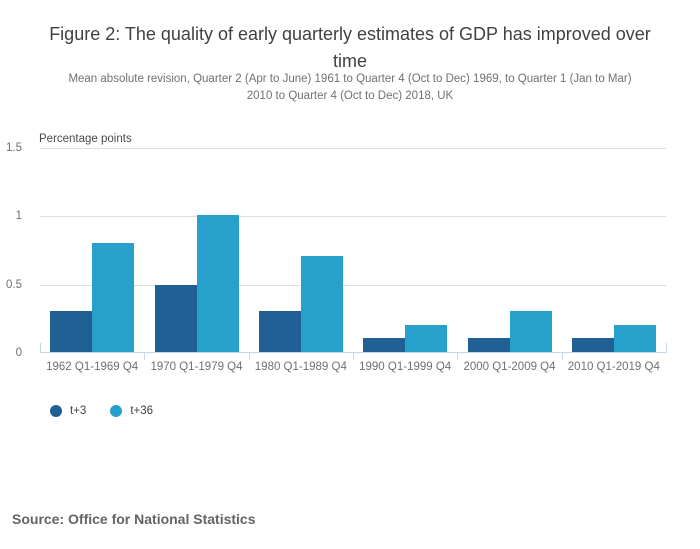  What do you see at coordinates (101, 411) in the screenshot?
I see `legend: t+3 t+36` at bounding box center [101, 411].